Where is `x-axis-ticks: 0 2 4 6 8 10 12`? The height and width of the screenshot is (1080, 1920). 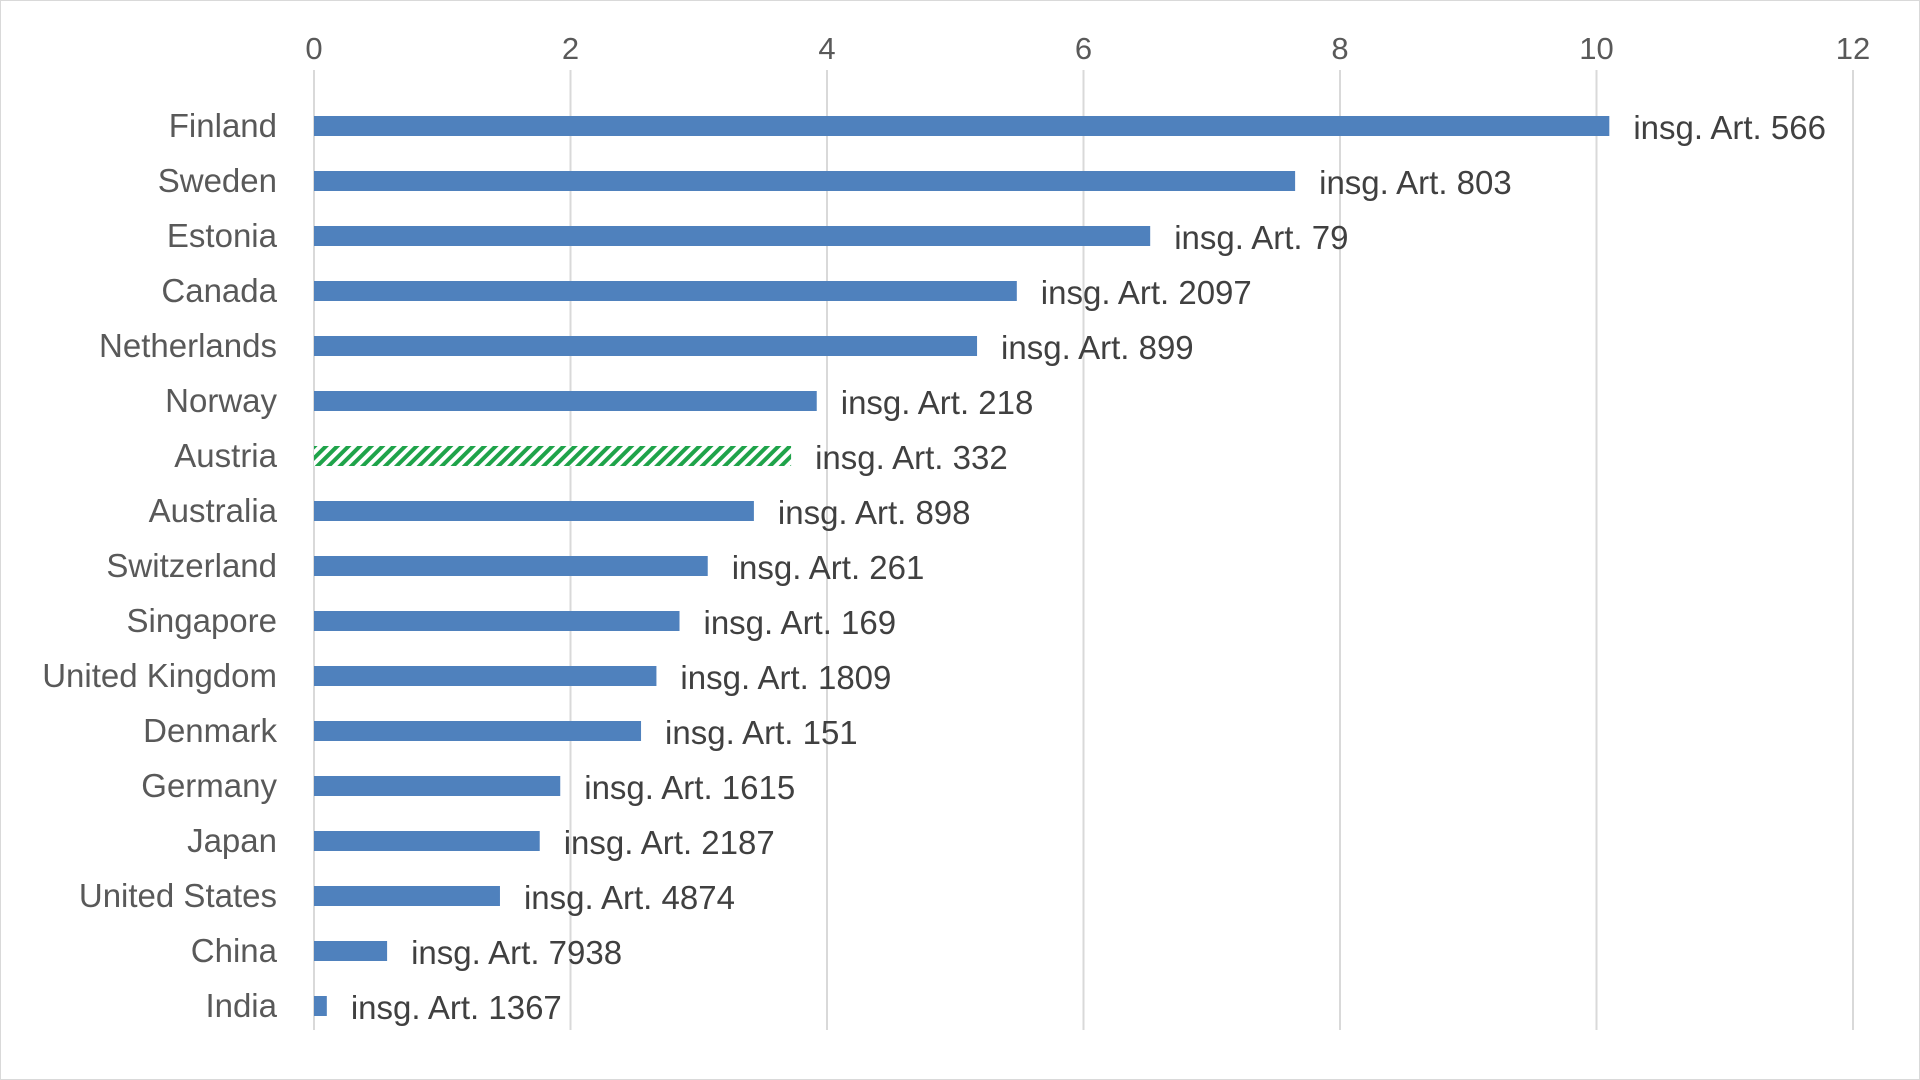 x-axis-ticks: 0 2 4 6 8 10 12 is located at coordinates (1087, 48).